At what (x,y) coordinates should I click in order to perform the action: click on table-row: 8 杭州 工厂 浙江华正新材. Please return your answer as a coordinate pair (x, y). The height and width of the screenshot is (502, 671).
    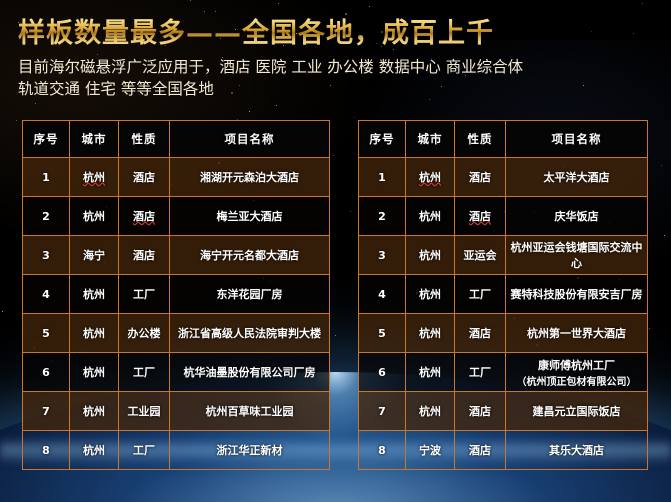
    Looking at the image, I should click on (176, 450).